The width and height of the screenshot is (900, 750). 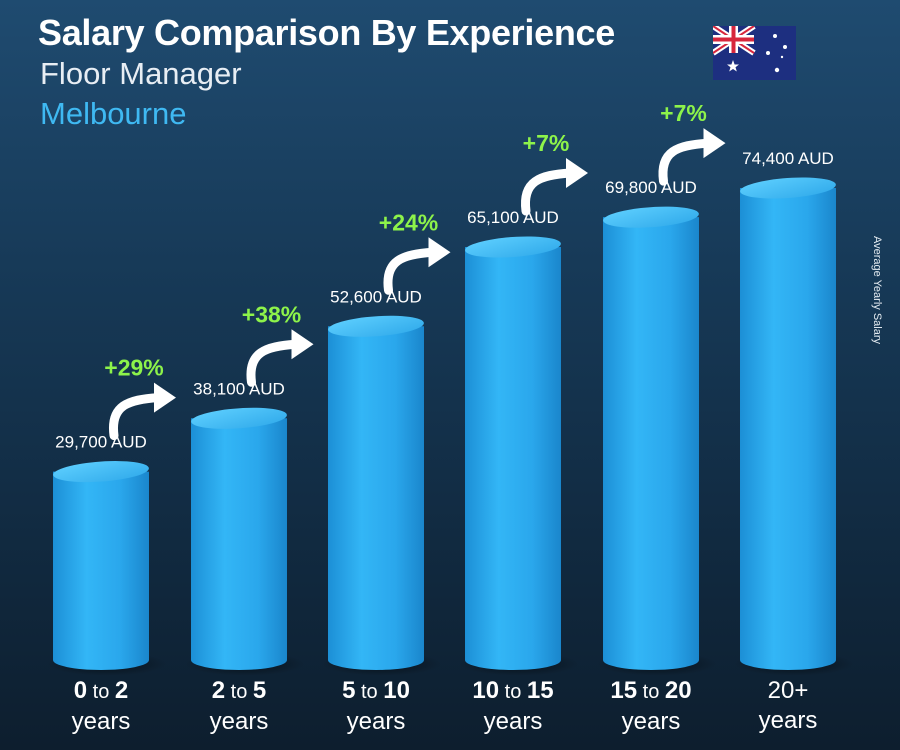 I want to click on value-label: 69,800 AUD, so click(x=651, y=187).